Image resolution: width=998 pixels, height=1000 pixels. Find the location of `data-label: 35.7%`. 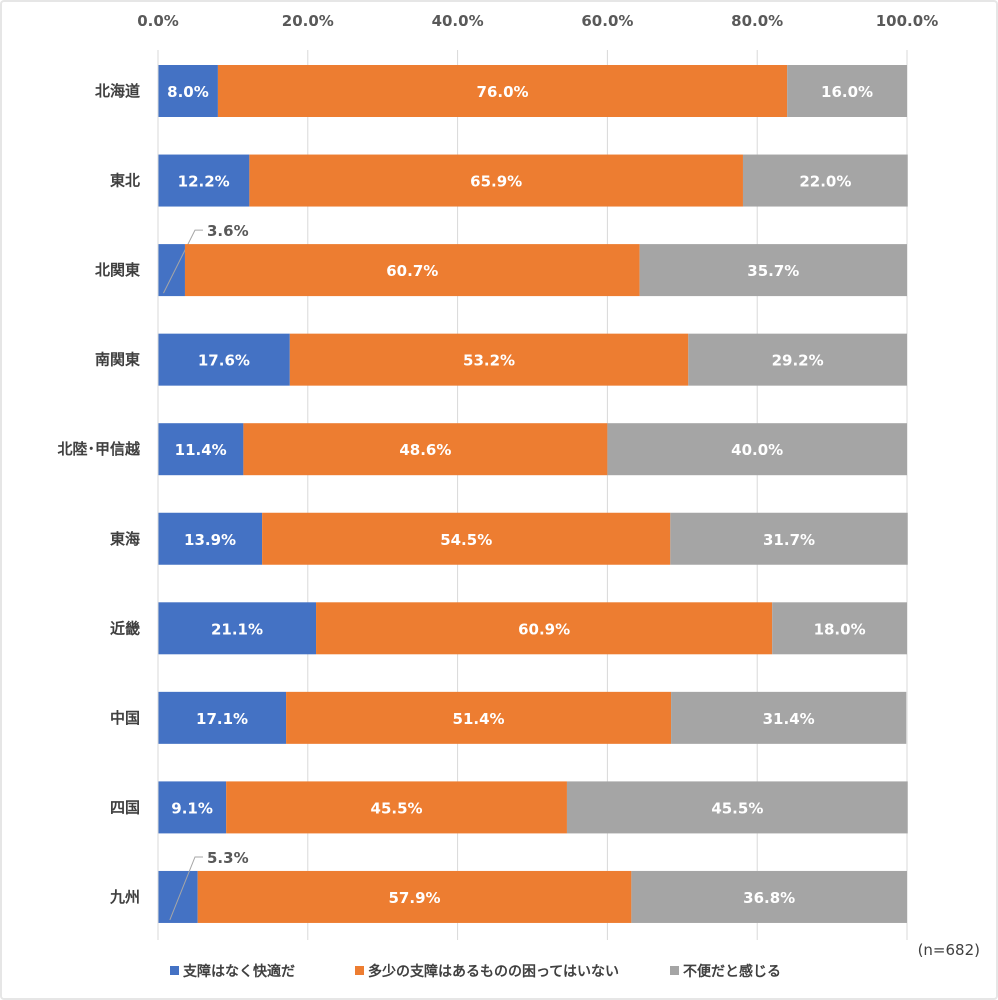

data-label: 35.7% is located at coordinates (773, 271).